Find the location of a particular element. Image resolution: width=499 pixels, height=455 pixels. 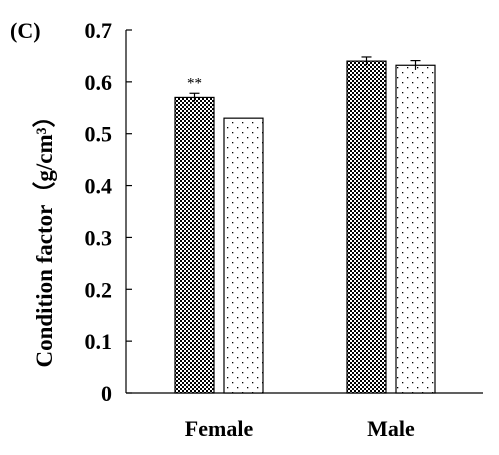

panel-label: (C) is located at coordinates (25, 30).